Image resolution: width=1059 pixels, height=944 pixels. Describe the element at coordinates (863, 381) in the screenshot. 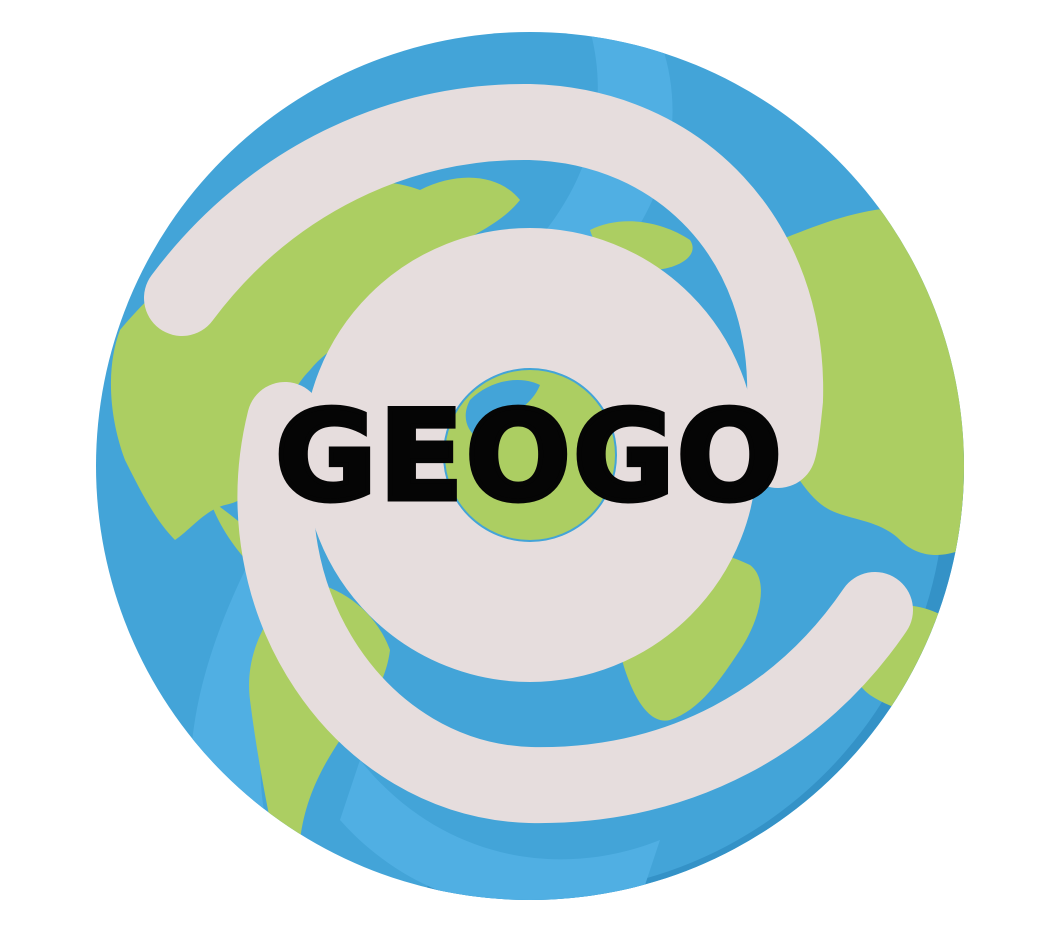

I see `land-eurasia` at that location.